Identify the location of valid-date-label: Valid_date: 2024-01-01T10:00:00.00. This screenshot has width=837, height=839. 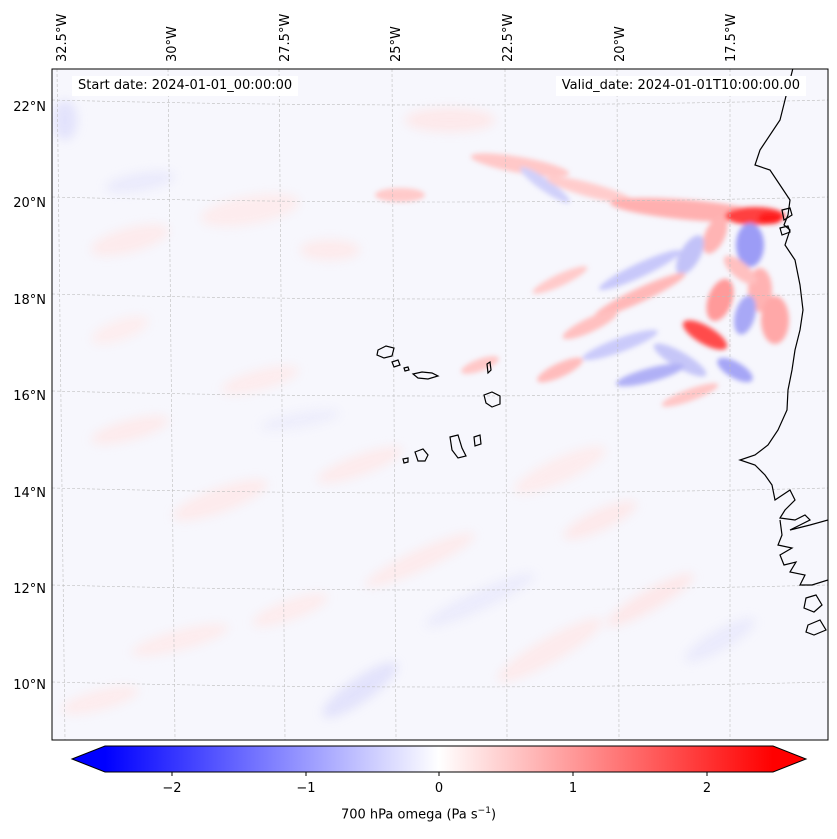
(680, 86).